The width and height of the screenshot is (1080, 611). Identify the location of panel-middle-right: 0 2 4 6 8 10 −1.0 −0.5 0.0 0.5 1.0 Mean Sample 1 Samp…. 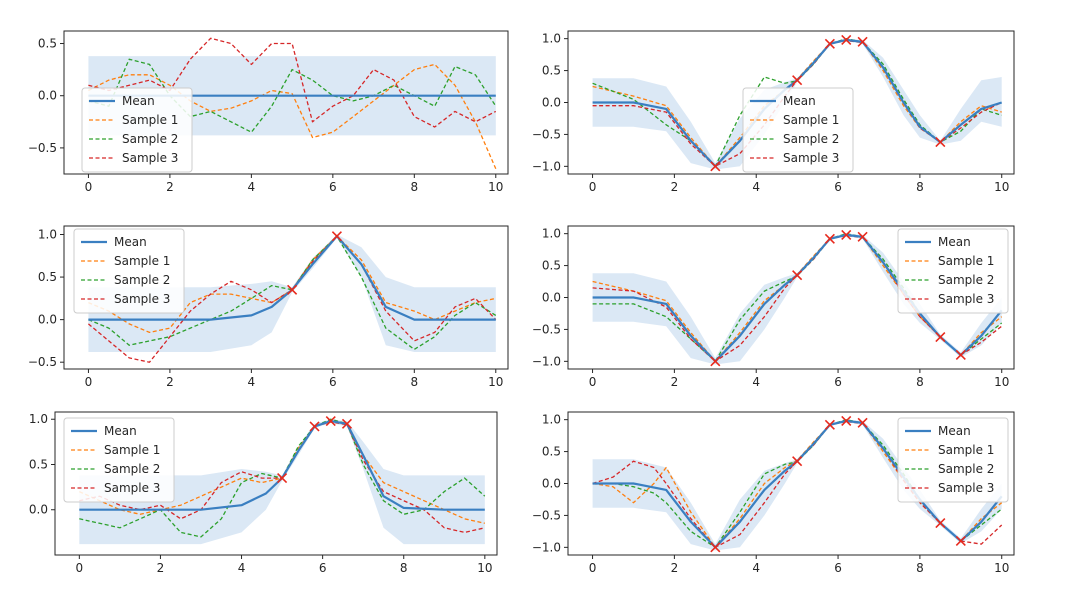
(773, 307).